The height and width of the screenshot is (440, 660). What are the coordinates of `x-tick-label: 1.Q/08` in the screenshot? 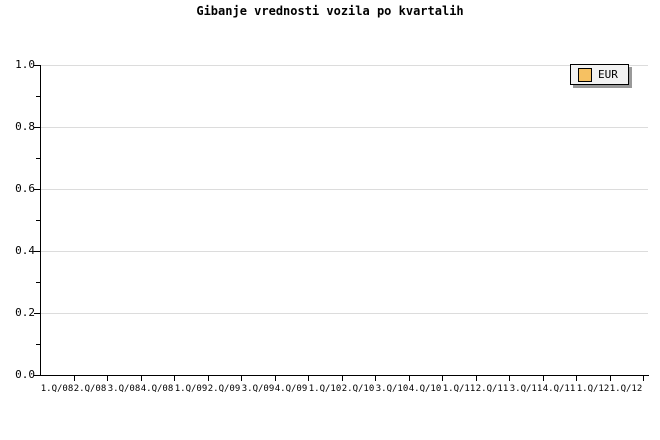 It's located at (57, 389).